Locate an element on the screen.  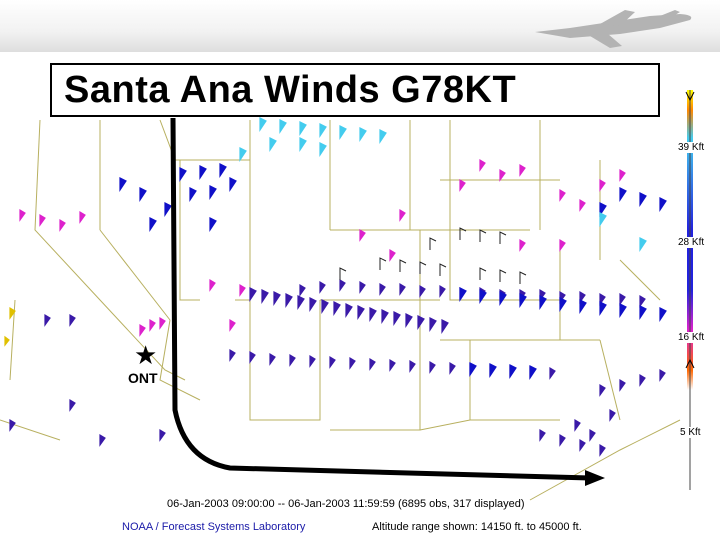
airplane-icon is located at coordinates (613, 29).